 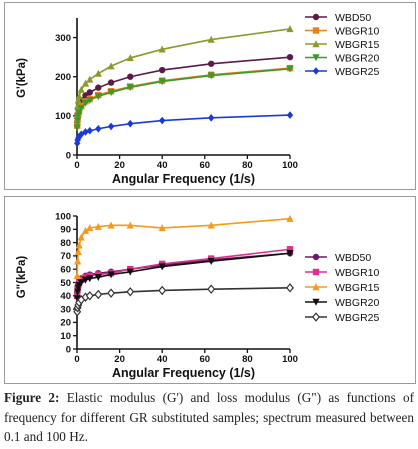 What do you see at coordinates (32, 397) in the screenshot?
I see `caption-label: Figure 2:` at bounding box center [32, 397].